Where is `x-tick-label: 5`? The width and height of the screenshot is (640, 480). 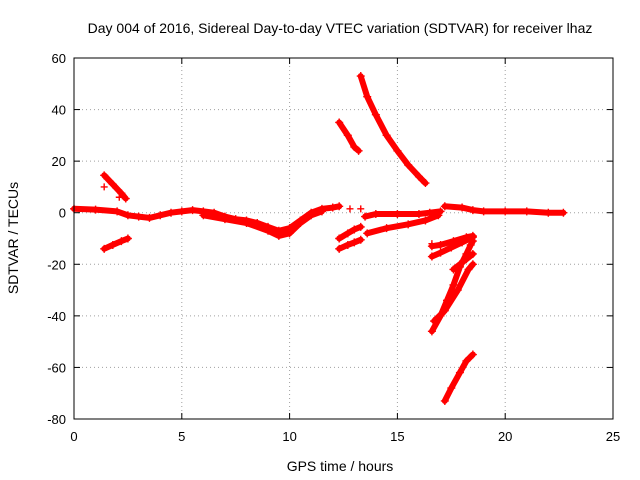
x-tick-label: 5 is located at coordinates (181, 436).